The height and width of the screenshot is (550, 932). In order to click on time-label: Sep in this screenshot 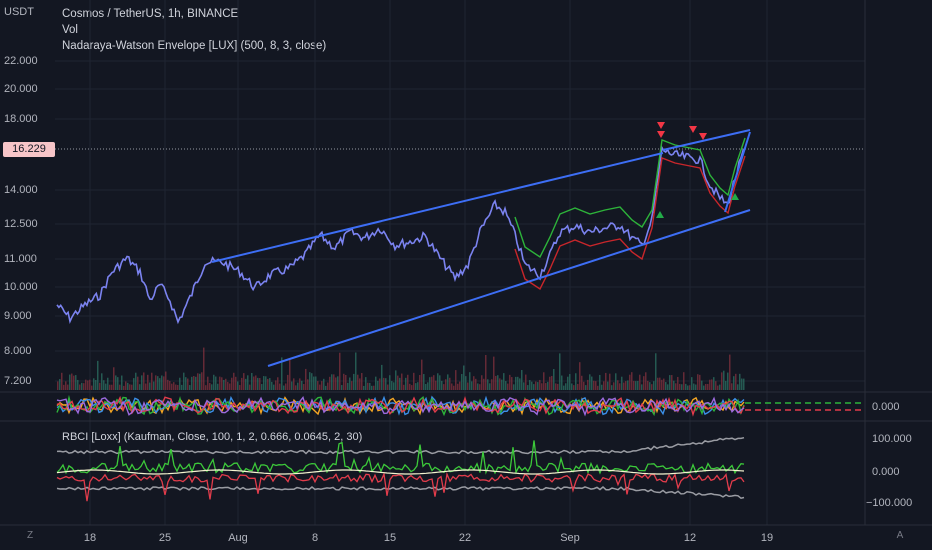, I will do `click(570, 538)`.